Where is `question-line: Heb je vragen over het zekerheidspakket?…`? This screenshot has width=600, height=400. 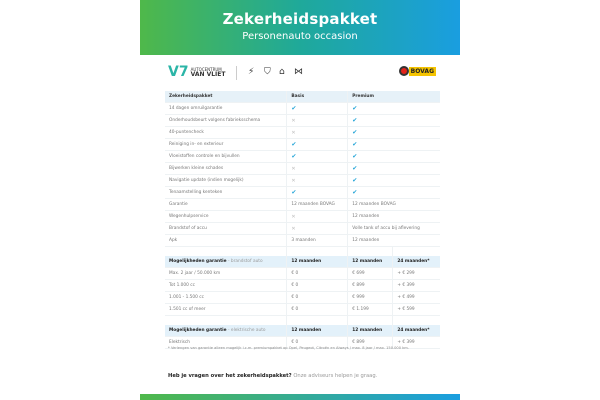
question-line: Heb je vragen over het zekerheidspakket?… is located at coordinates (273, 376).